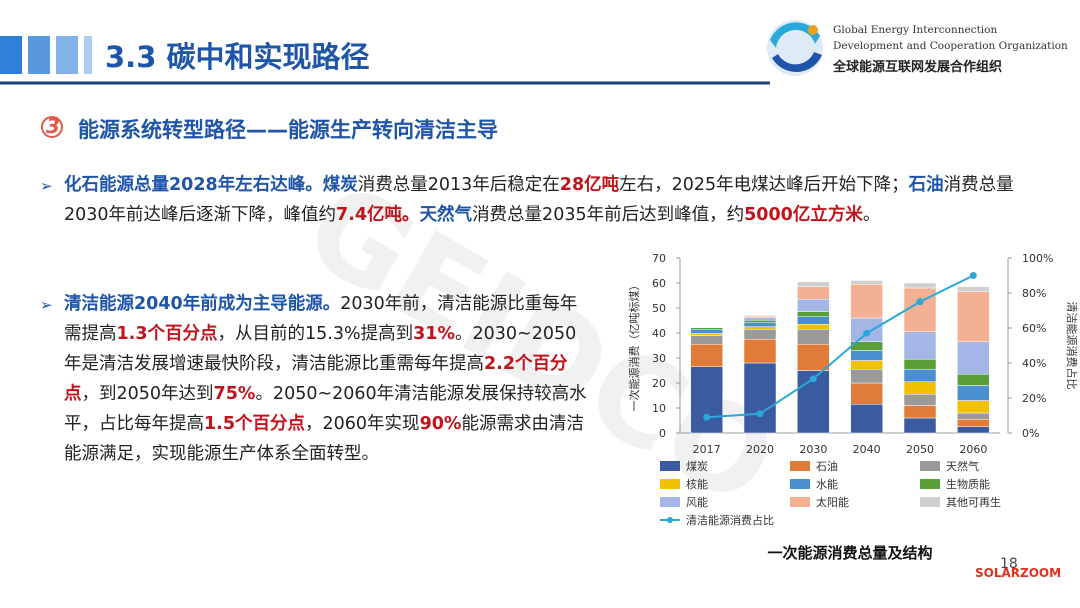 Image resolution: width=1080 pixels, height=608 pixels. What do you see at coordinates (202, 304) in the screenshot?
I see `text-run: 清洁能源2040年前成为主导能源。` at bounding box center [202, 304].